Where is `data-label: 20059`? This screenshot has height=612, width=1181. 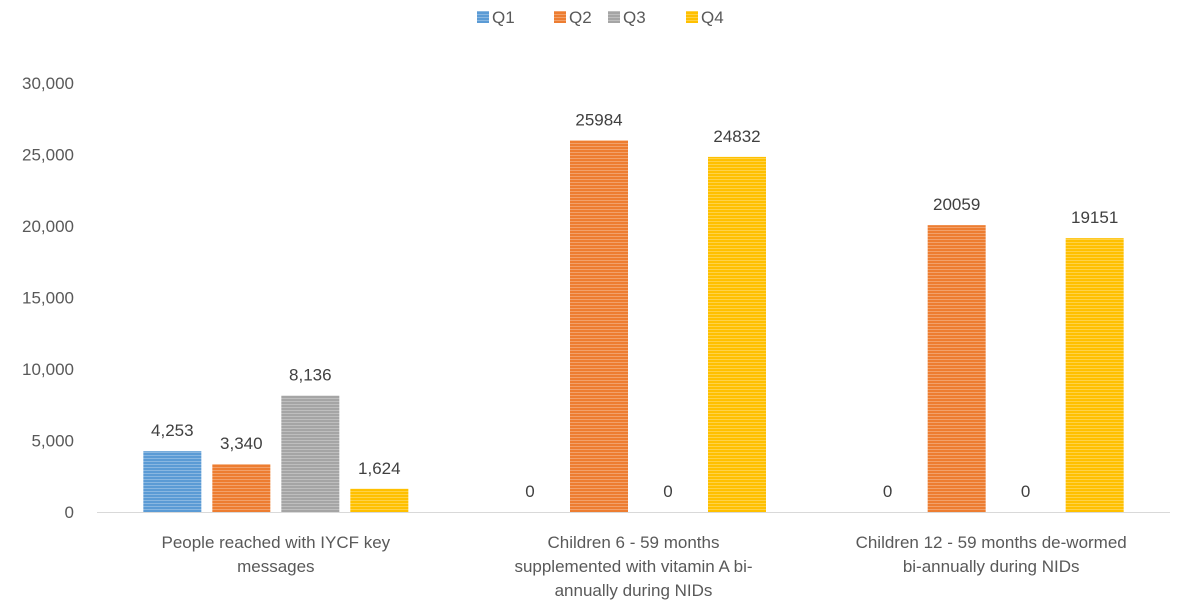
data-label: 20059 is located at coordinates (956, 204).